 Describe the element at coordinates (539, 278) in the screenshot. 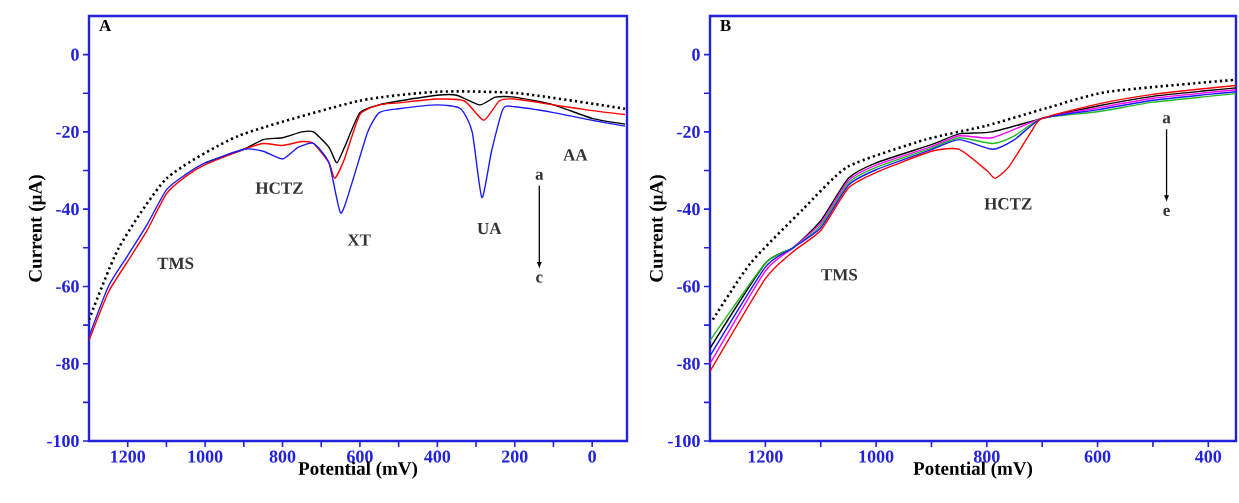

I see `annotation: c` at that location.